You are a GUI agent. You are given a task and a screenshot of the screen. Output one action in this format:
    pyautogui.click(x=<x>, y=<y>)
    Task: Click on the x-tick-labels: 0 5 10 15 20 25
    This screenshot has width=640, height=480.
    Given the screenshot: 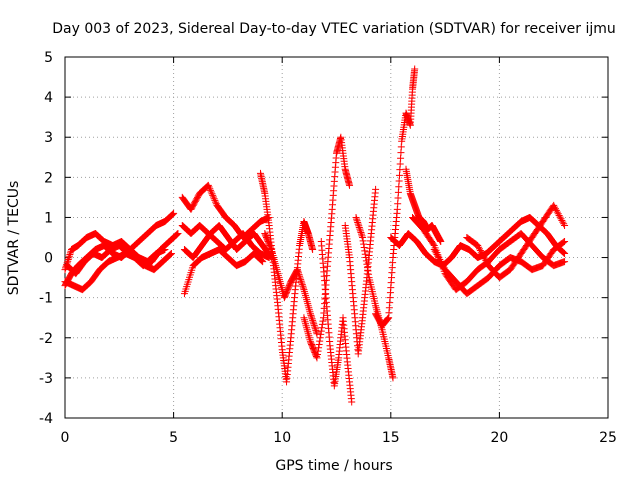 What is the action you would take?
    pyautogui.click(x=339, y=438)
    